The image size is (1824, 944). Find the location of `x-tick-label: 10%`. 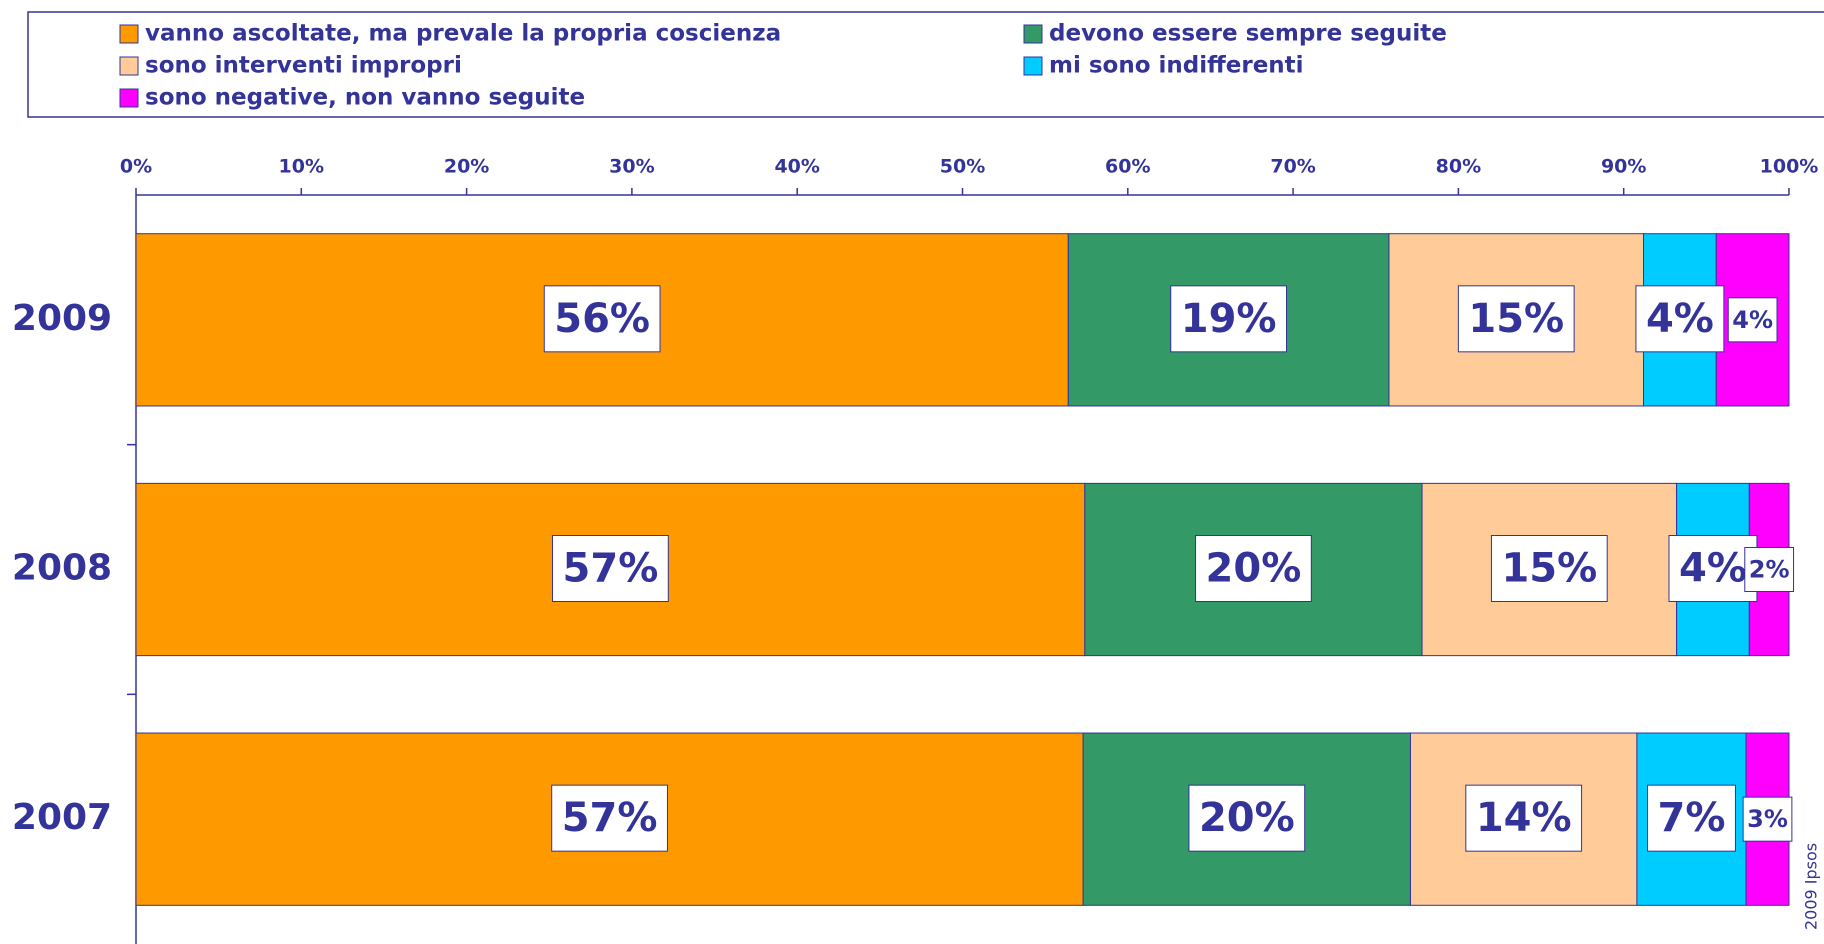

x-tick-label: 10% is located at coordinates (301, 167).